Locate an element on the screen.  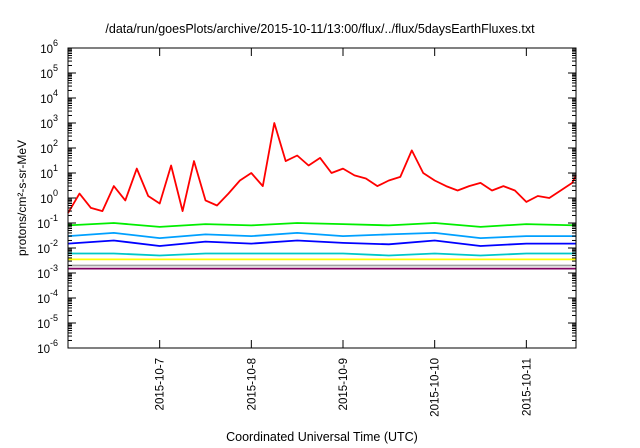
x-tick-label: 2015-10-7 is located at coordinates (161, 384).